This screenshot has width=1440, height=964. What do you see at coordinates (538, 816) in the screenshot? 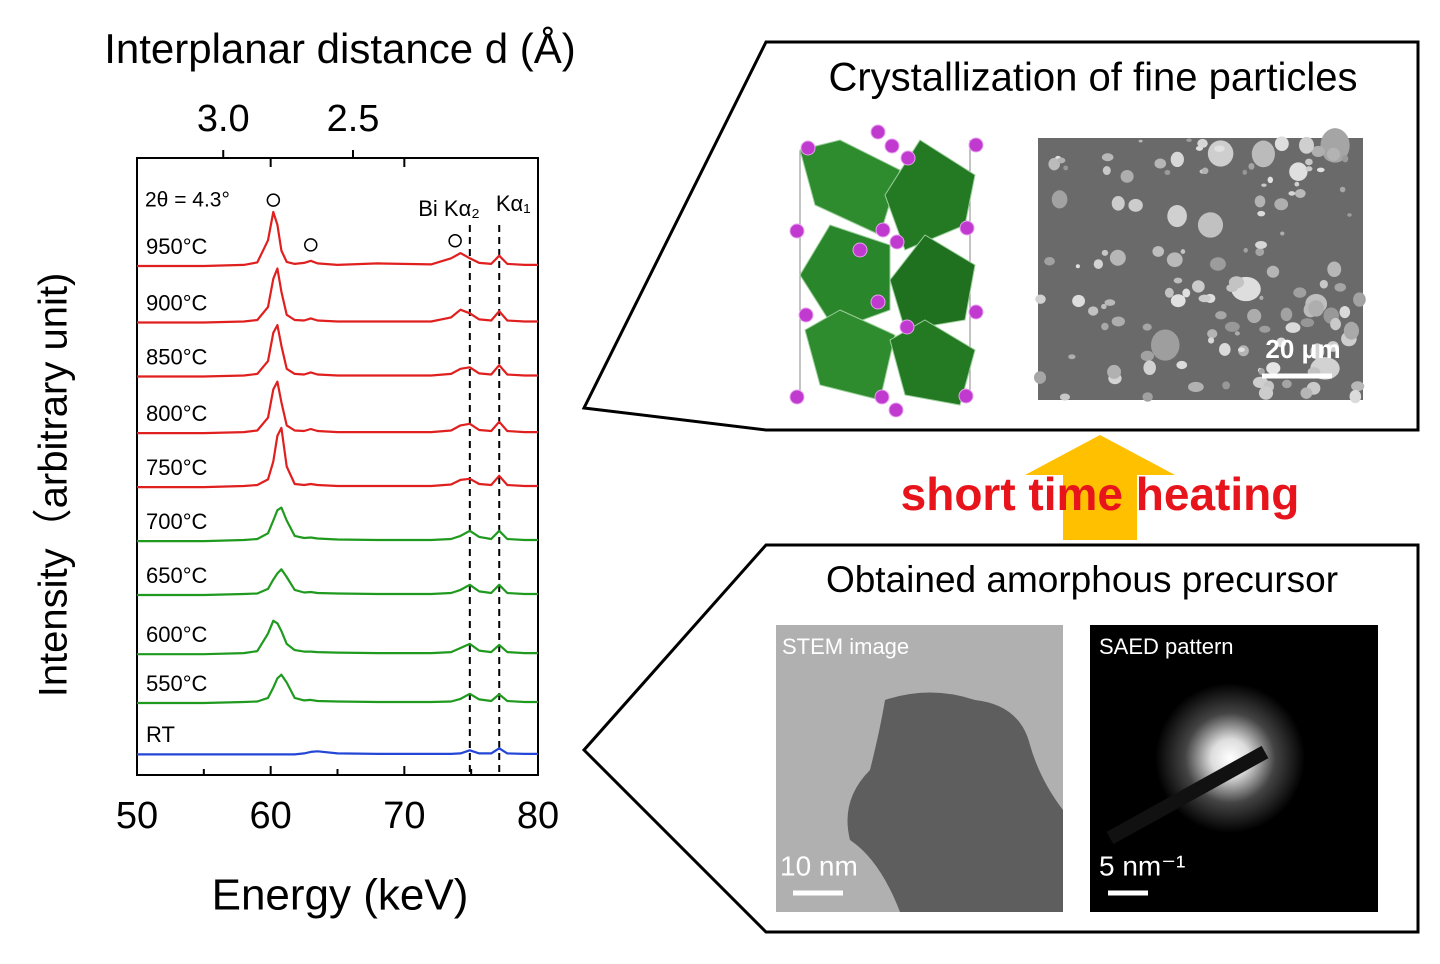
I see `x-tick-label: 80` at bounding box center [538, 816].